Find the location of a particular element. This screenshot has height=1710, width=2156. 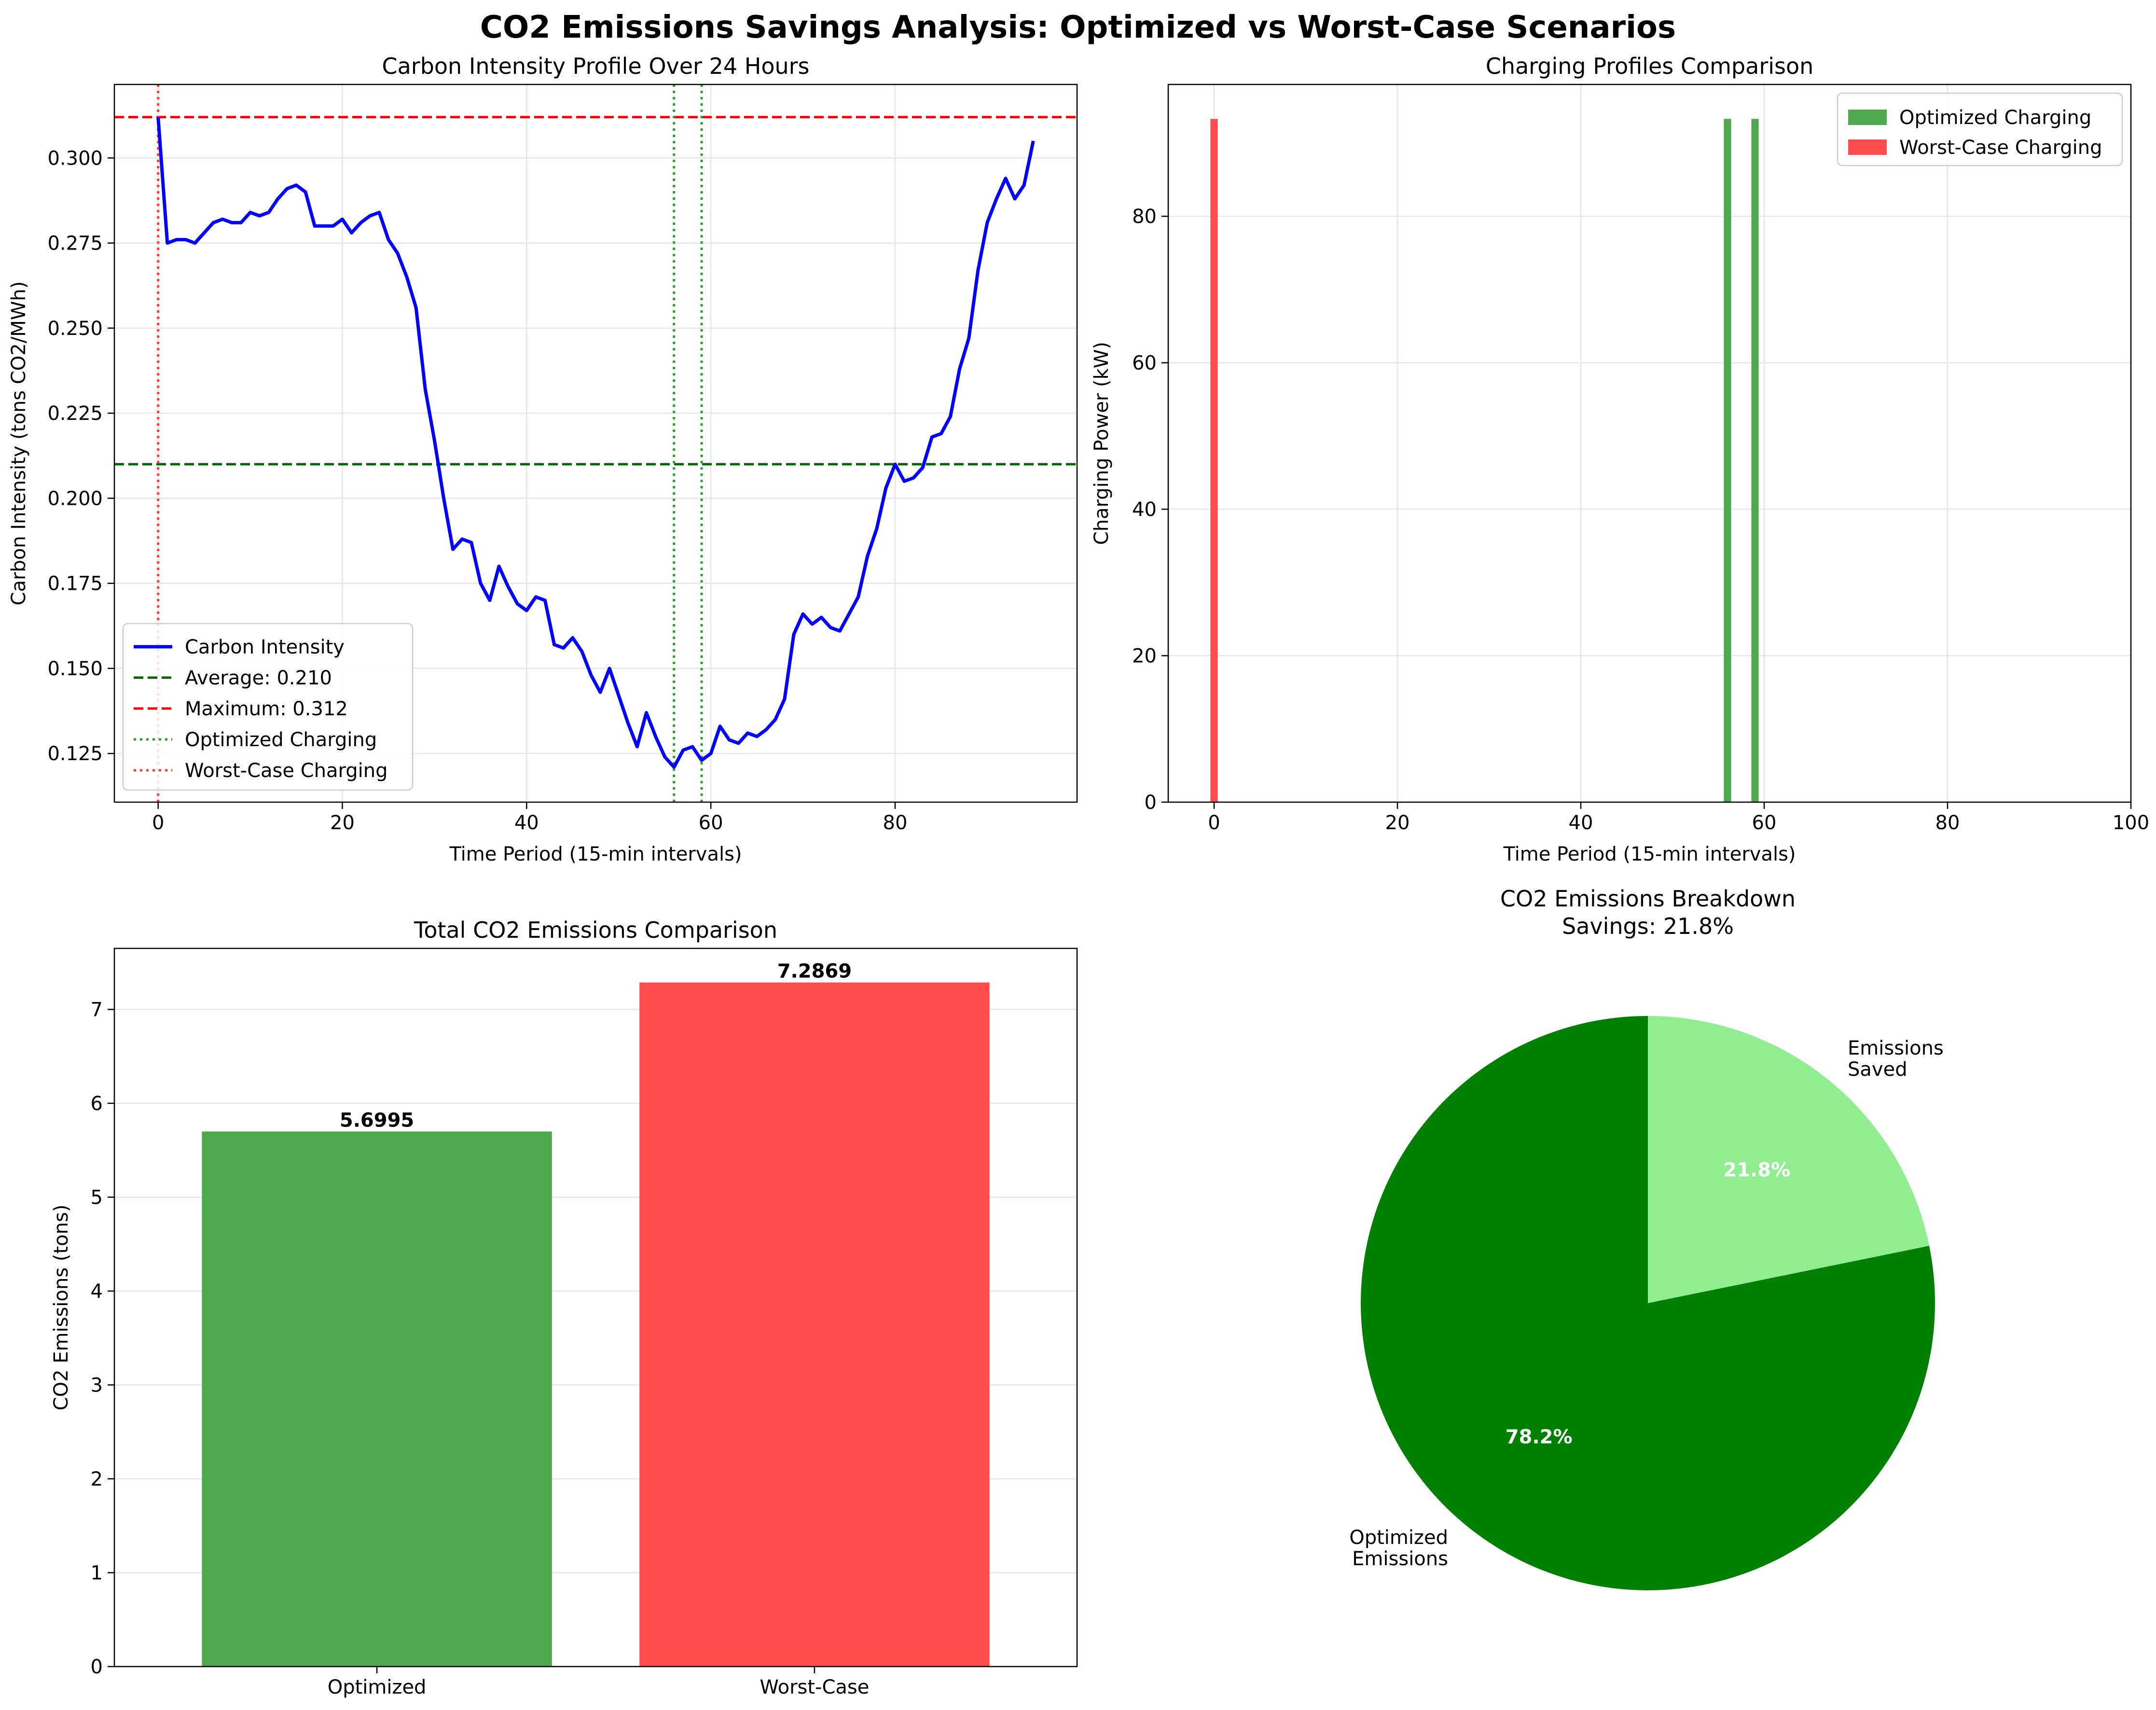

emissions-saved-slice is located at coordinates (1789, 1159).